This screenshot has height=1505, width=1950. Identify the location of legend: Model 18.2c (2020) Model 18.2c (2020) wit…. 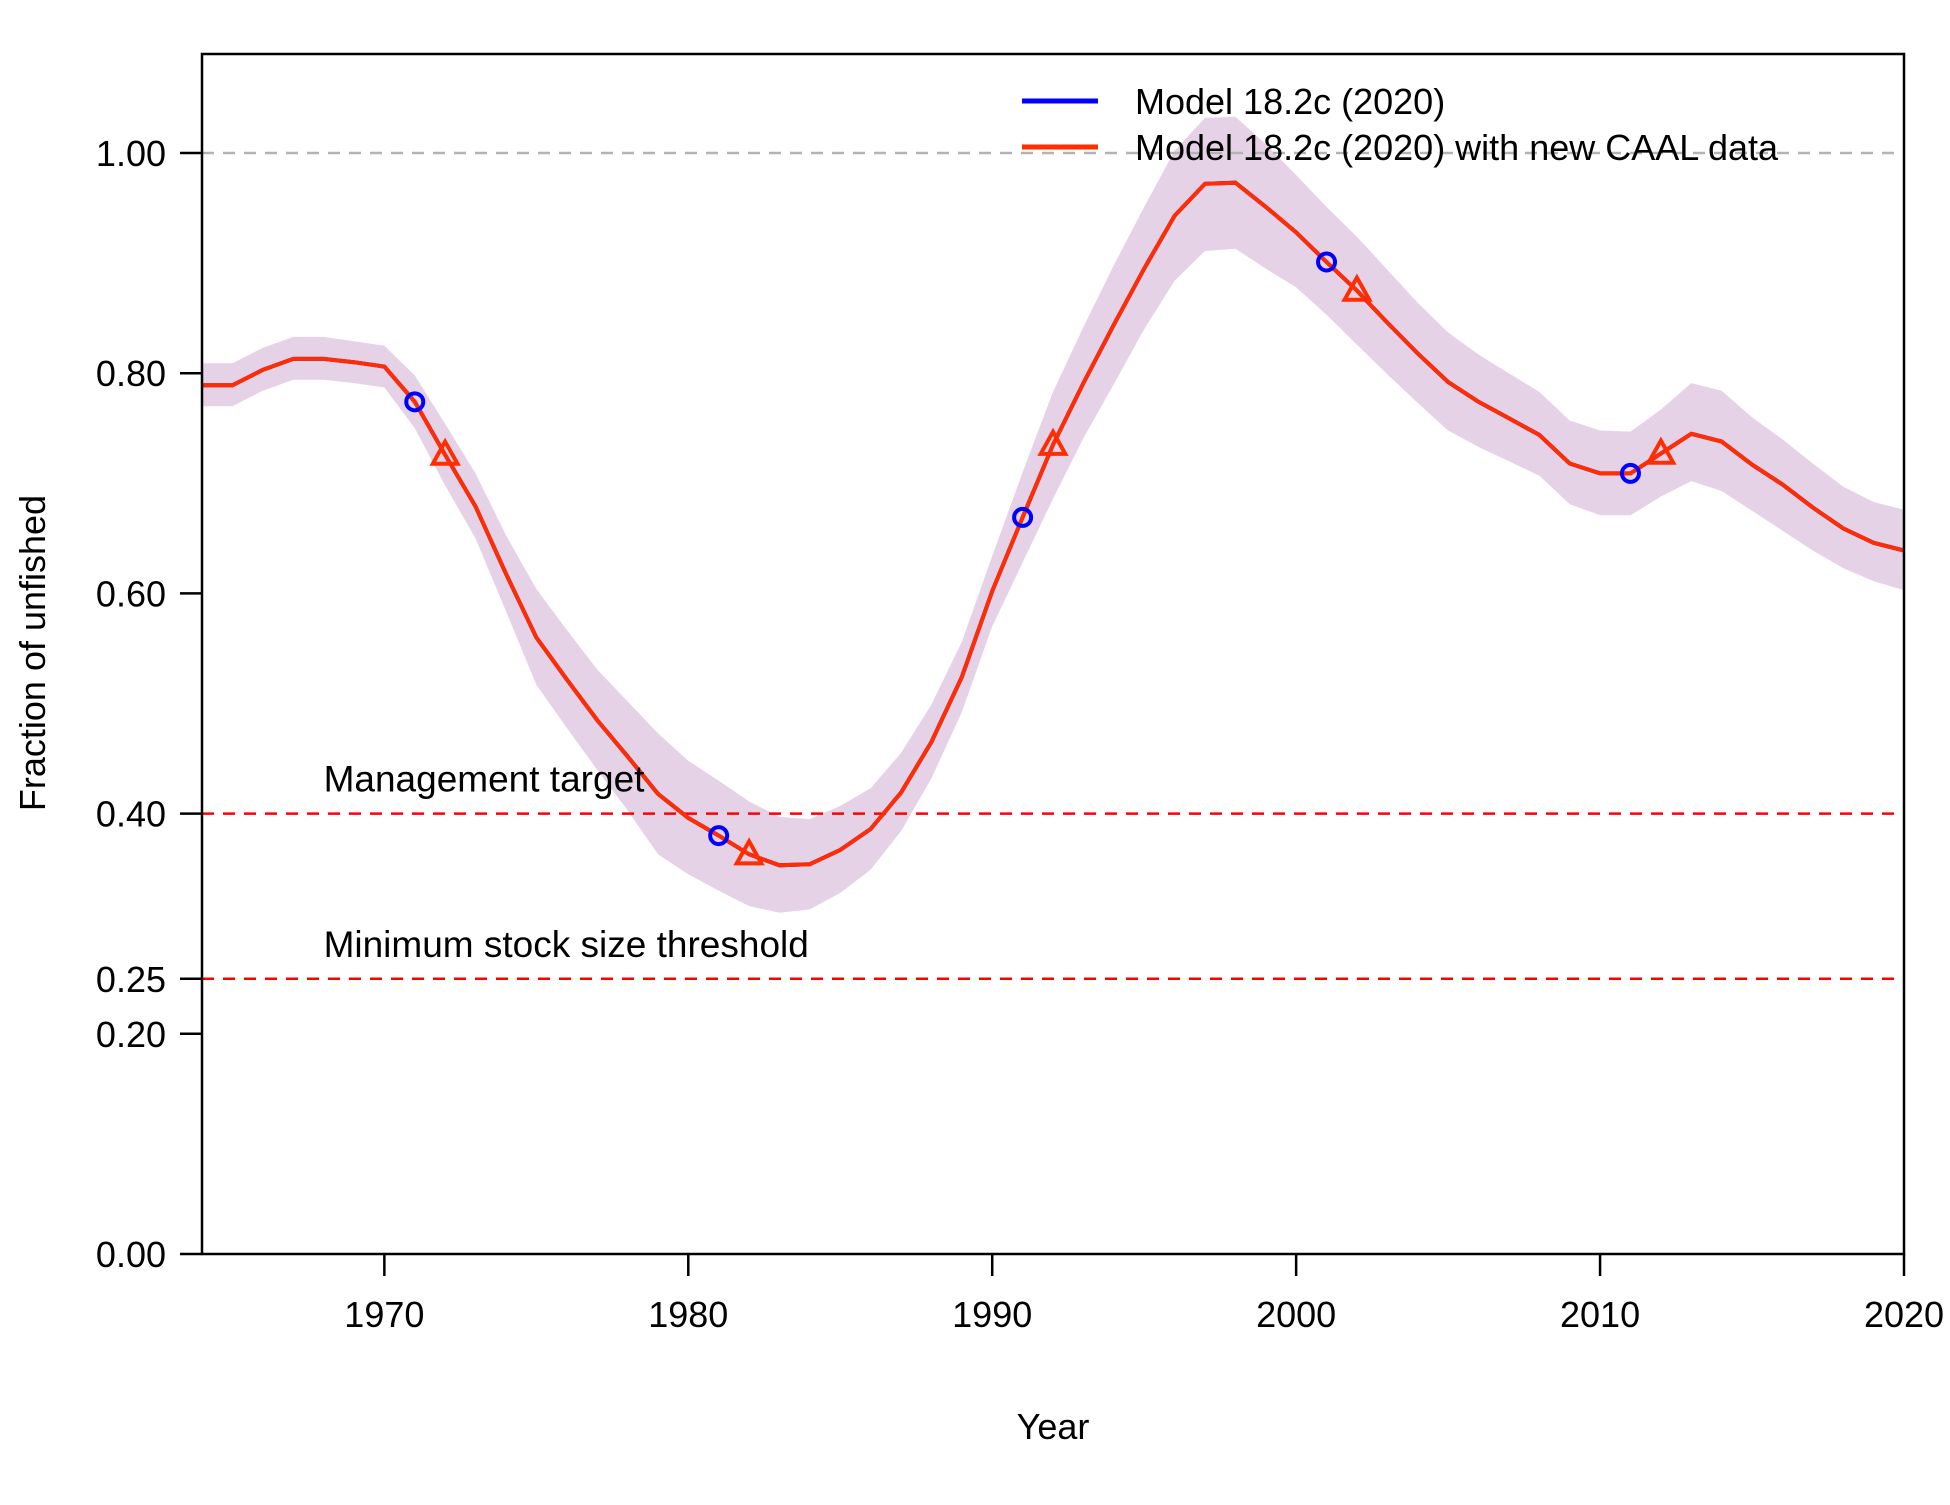
(1400, 124).